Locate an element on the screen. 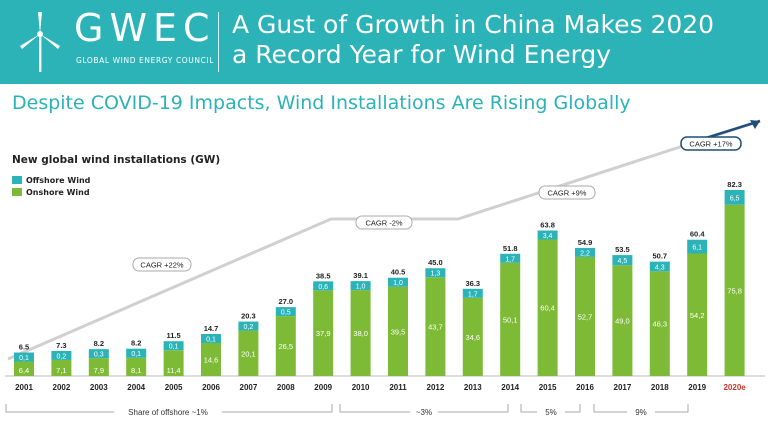 This screenshot has height=432, width=768. label-offshore-2018: 4,3 is located at coordinates (660, 268).